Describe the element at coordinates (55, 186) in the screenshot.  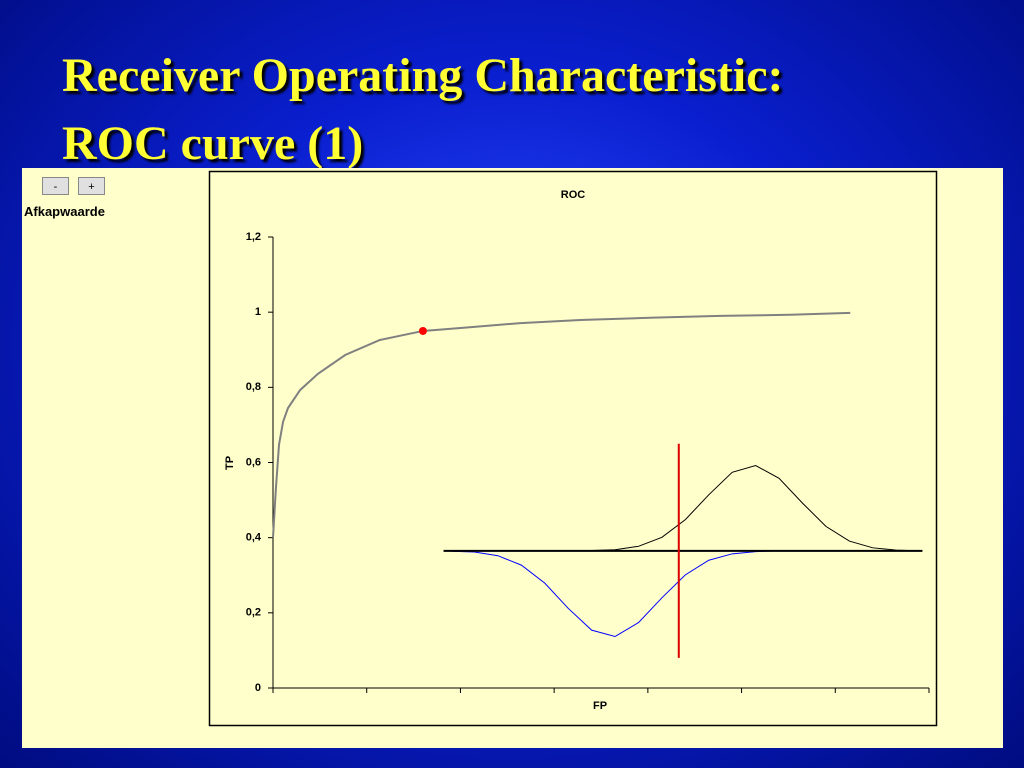
I see `minus-button: -` at that location.